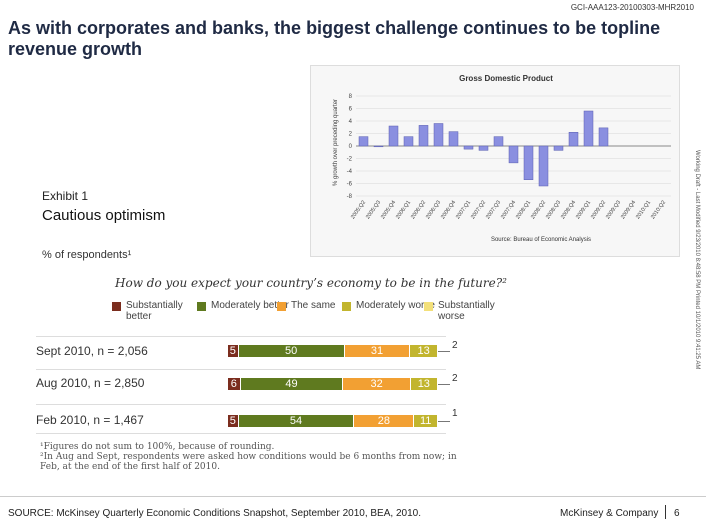 The height and width of the screenshot is (529, 706). What do you see at coordinates (296, 421) in the screenshot?
I see `stacked-segment: 54` at bounding box center [296, 421].